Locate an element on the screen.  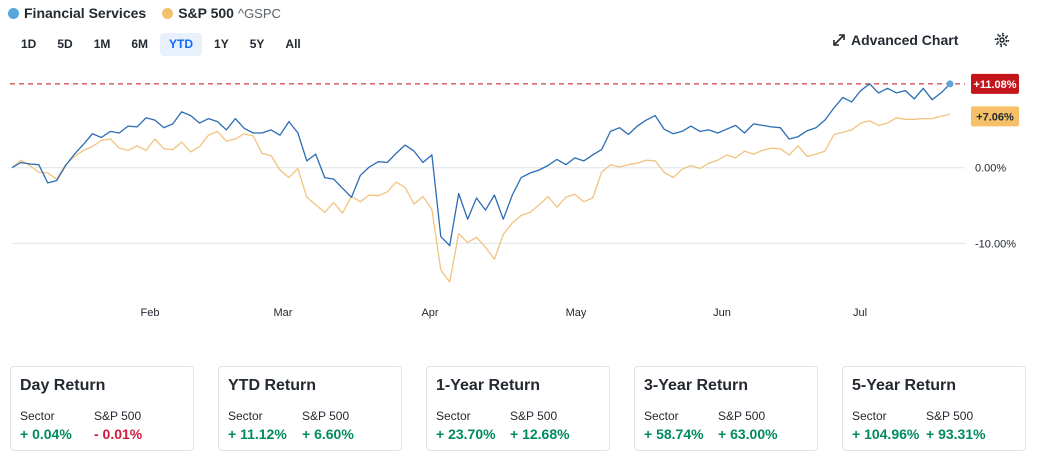
legend-label: S&P 500 is located at coordinates (206, 13).